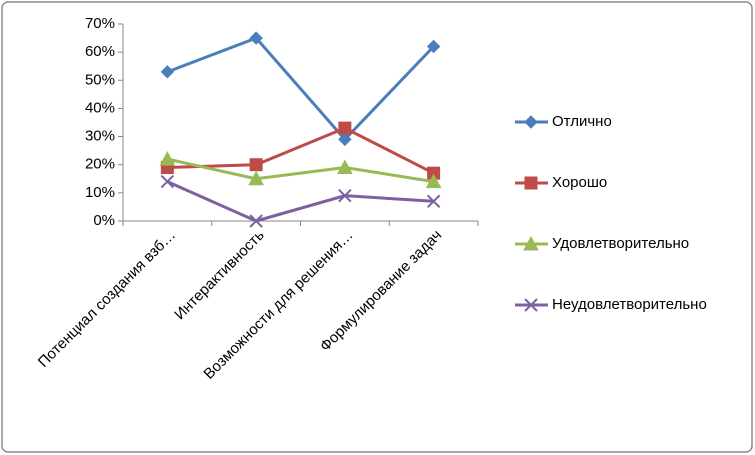 The height and width of the screenshot is (455, 755). I want to click on legend-label: Неудовлетворительно, so click(629, 304).